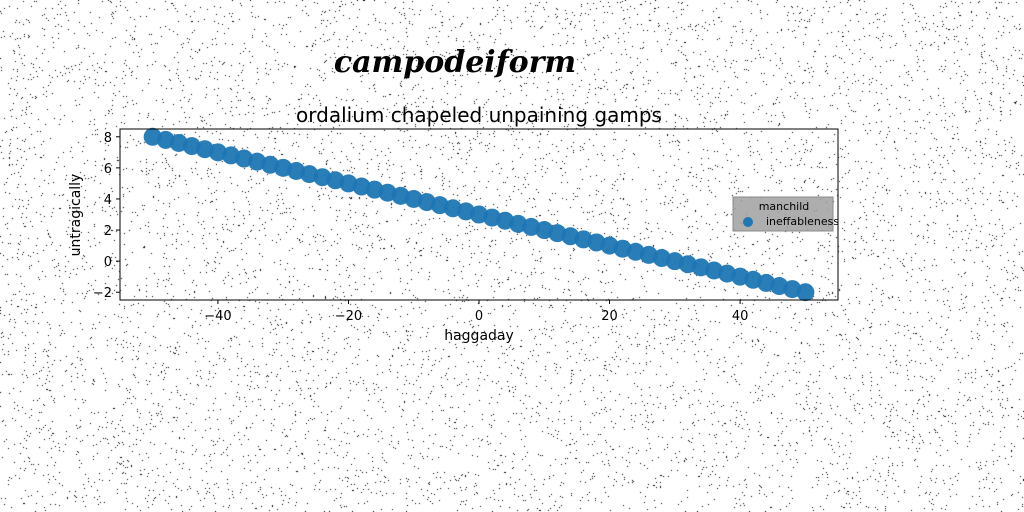 The image size is (1024, 512). What do you see at coordinates (108, 231) in the screenshot?
I see `y-tick-label: 2` at bounding box center [108, 231].